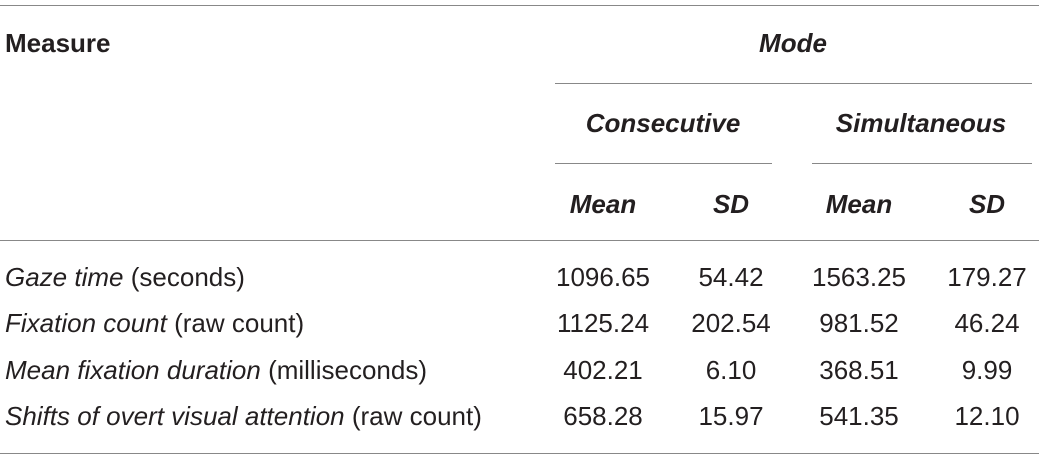  I want to click on cell-value: 981.52, so click(859, 323).